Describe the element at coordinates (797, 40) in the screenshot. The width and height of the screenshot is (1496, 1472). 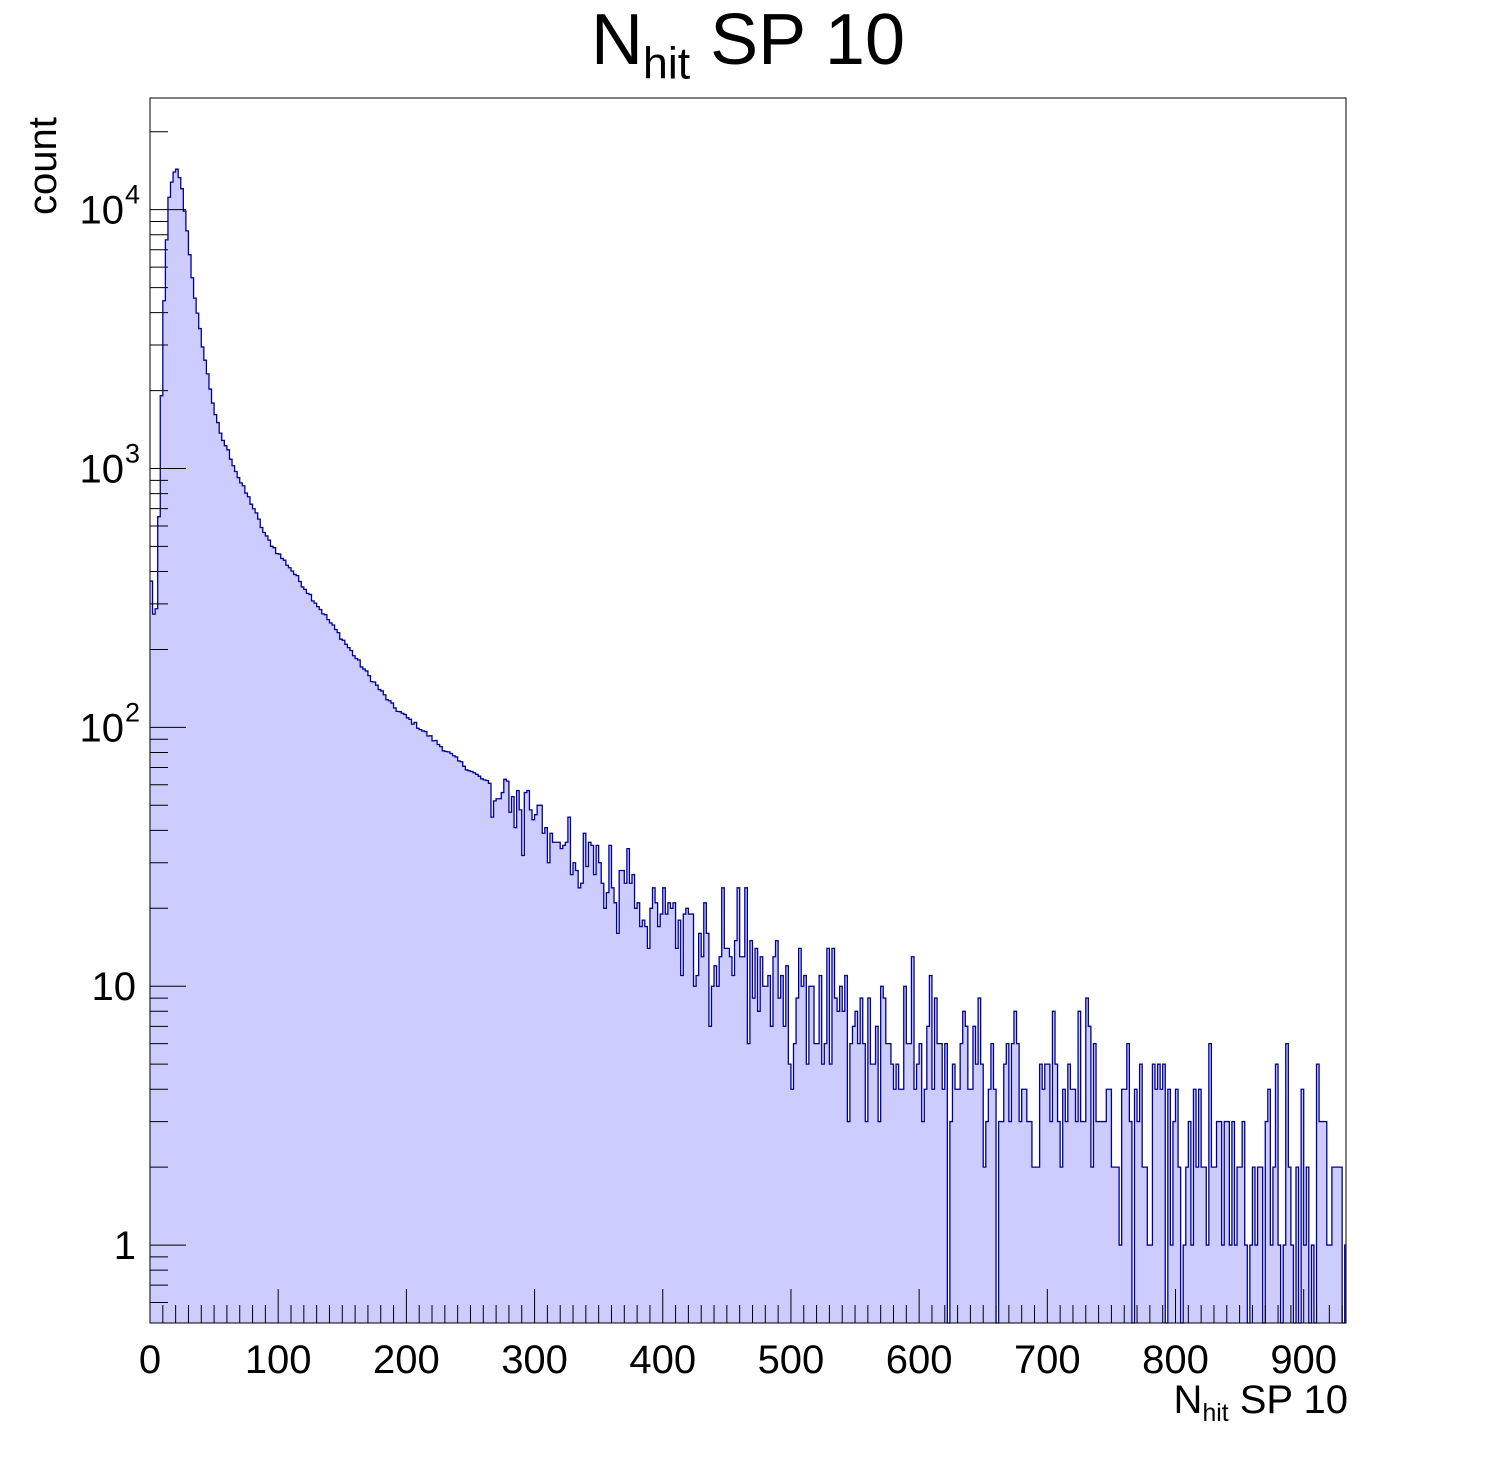
I see `chart-title-rest: SP 10` at that location.